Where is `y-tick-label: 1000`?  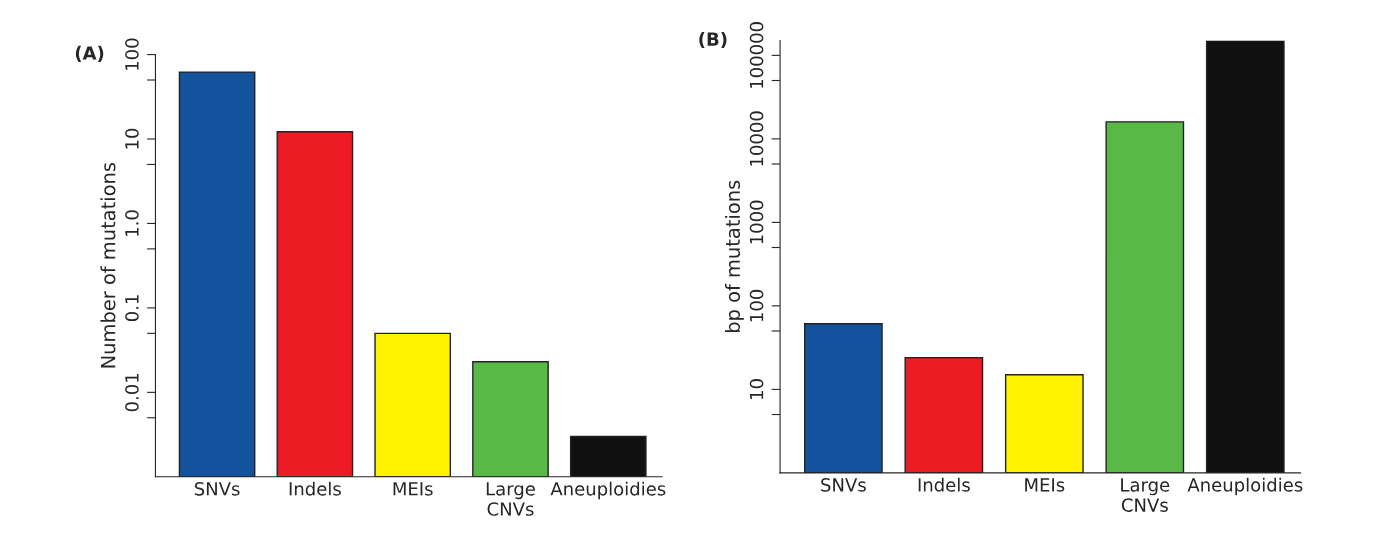 y-tick-label: 1000 is located at coordinates (756, 222).